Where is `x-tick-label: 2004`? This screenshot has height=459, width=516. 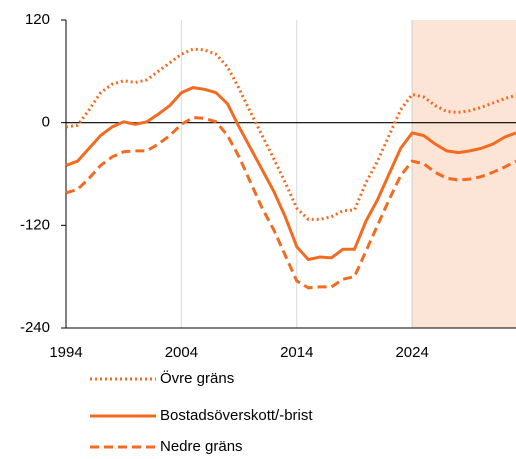
x-tick-label: 2004 is located at coordinates (181, 352).